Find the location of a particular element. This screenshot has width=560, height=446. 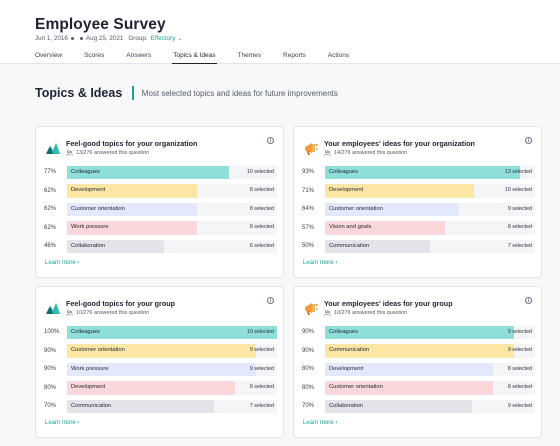

date-start: Jun 1, 2016 is located at coordinates (51, 38).